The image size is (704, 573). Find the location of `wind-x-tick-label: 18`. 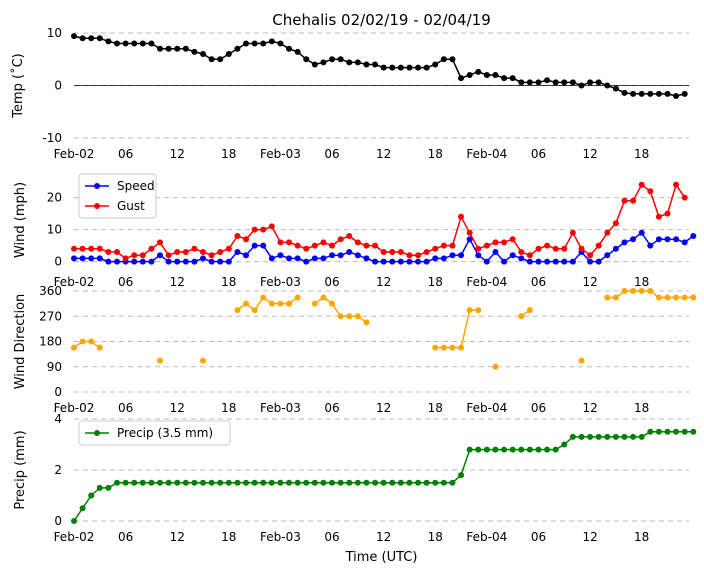

wind-x-tick-label: 18 is located at coordinates (435, 282).